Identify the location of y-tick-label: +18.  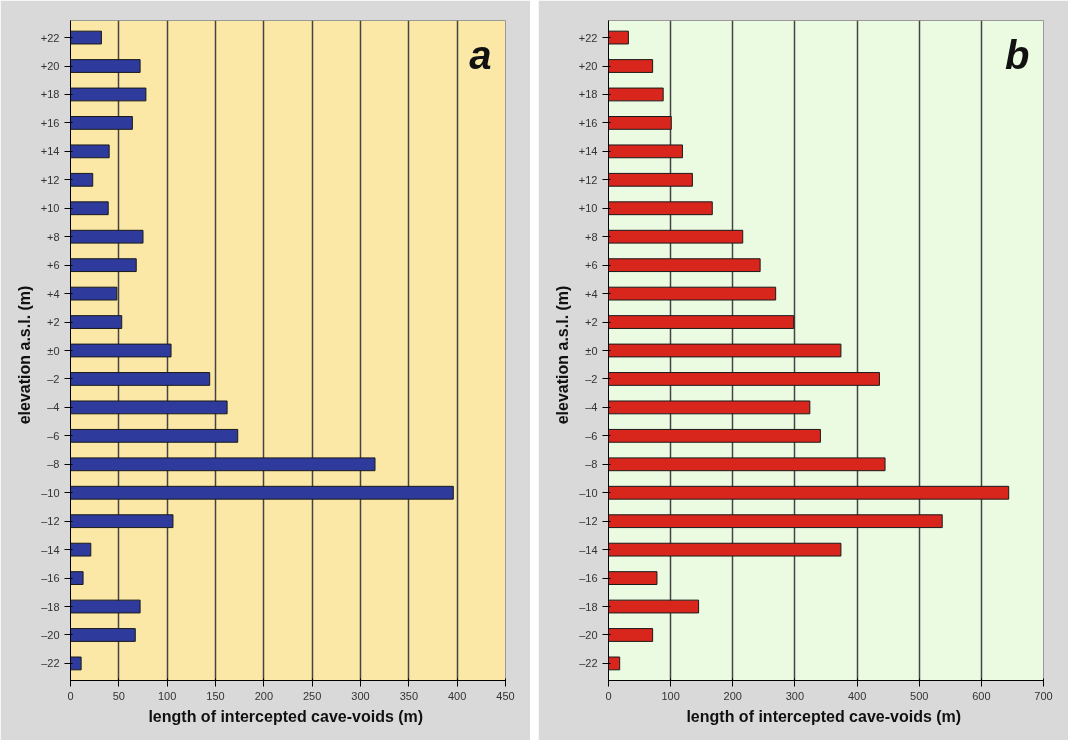
(588, 94).